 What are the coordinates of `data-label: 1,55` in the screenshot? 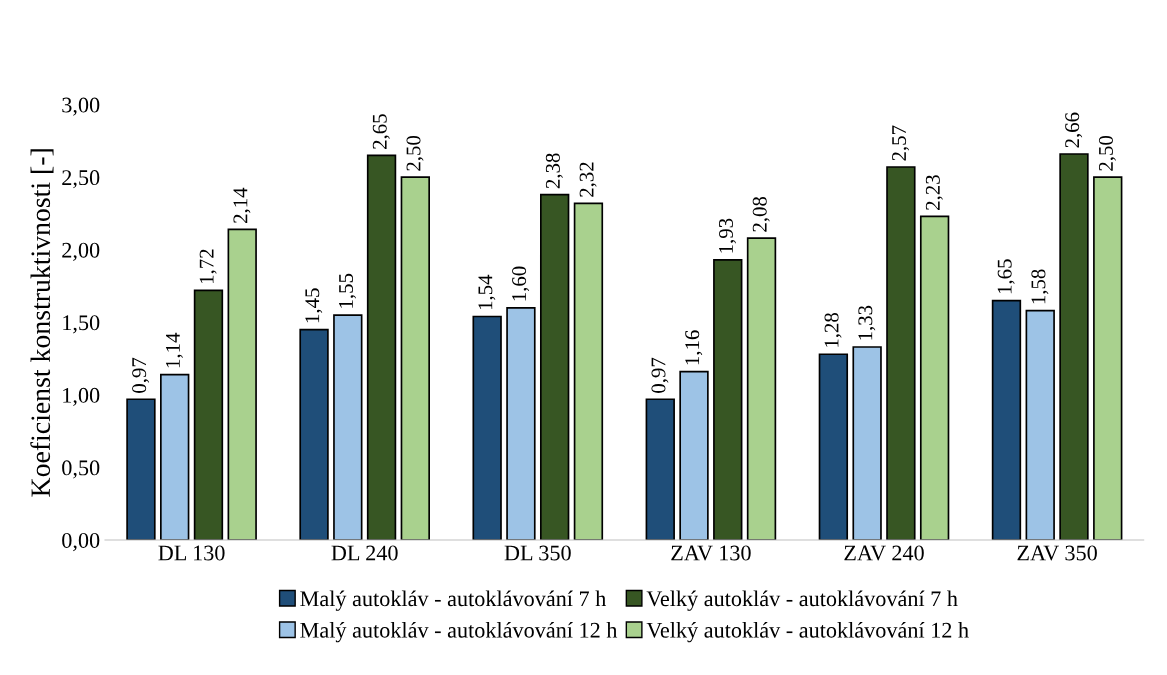 It's located at (348, 290).